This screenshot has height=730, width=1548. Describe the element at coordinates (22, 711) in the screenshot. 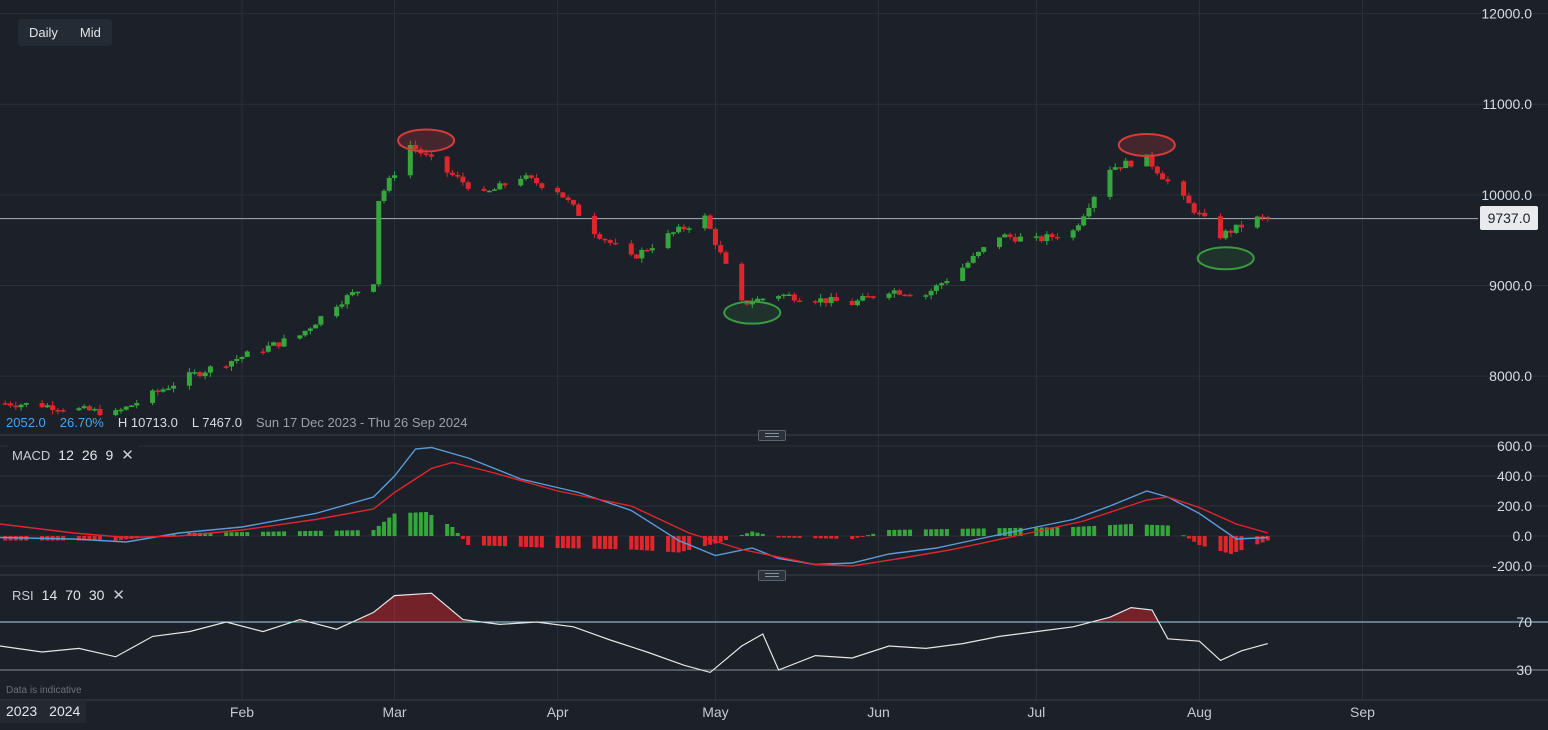

I see `year-2023: 2023` at that location.